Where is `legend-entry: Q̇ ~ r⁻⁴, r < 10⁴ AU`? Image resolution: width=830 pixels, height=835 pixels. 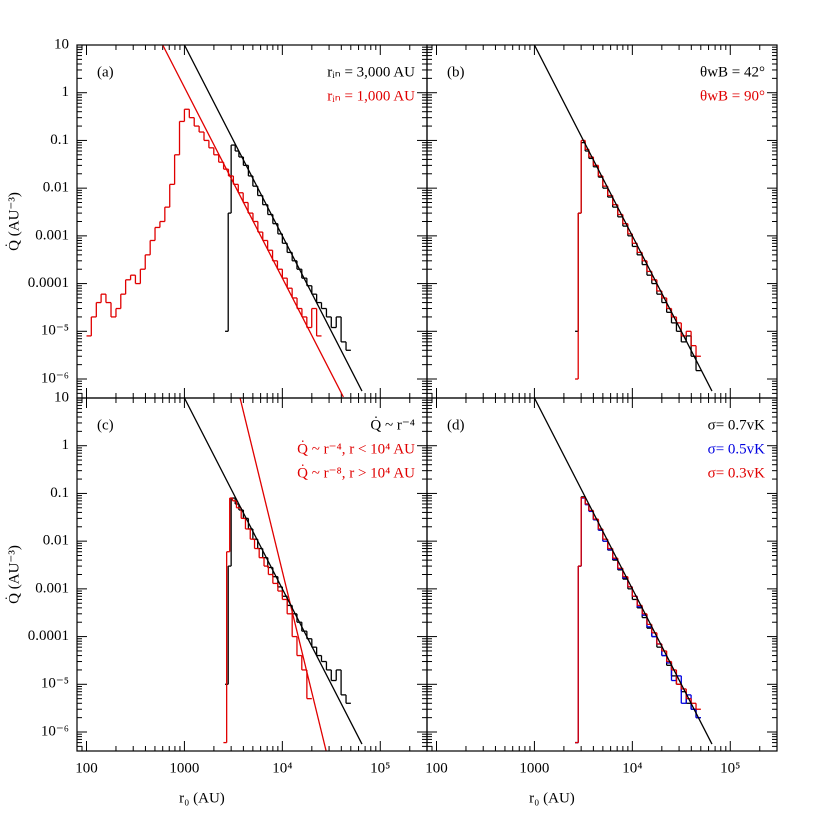 legend-entry: Q̇ ~ r⁻⁴, r < 10⁴ AU is located at coordinates (356, 449).